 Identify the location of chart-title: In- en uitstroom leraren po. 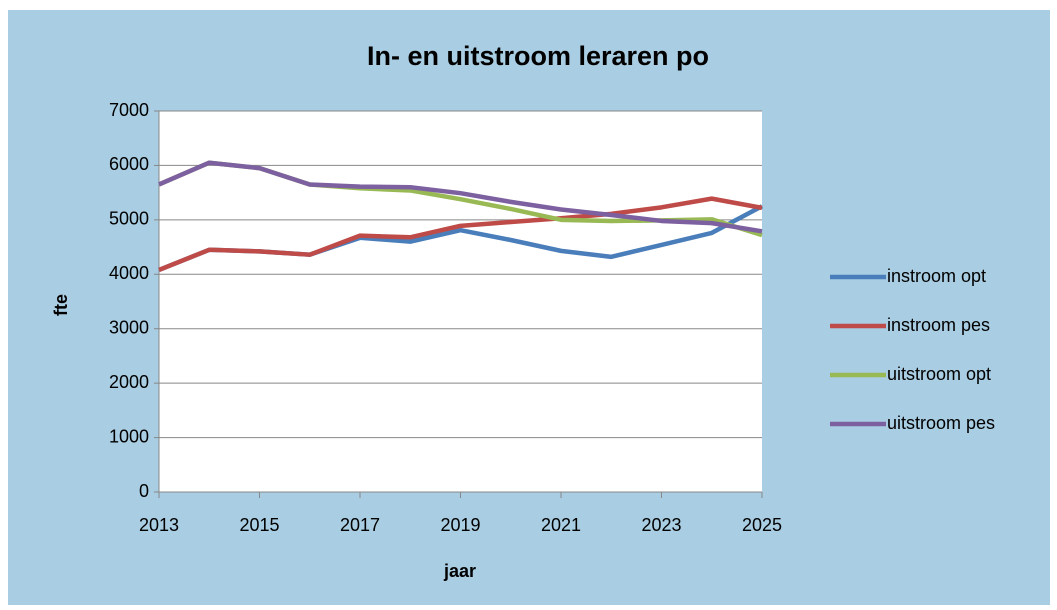
(538, 56).